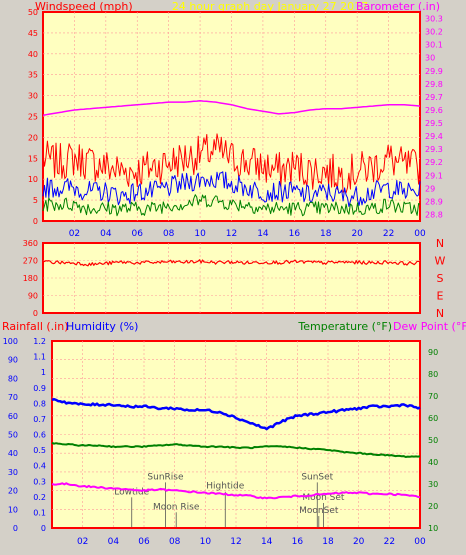  I want to click on temperature-ticks: 10 20 30 40 50 60 70 80 90, so click(433, 440).